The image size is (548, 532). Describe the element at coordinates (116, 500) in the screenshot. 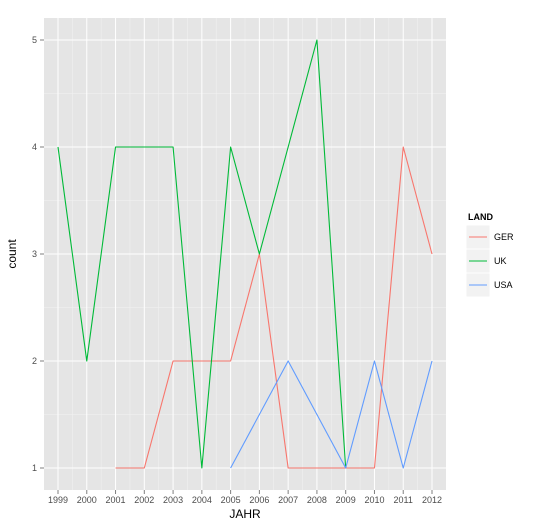

I see `x-tick-label: 2001` at that location.